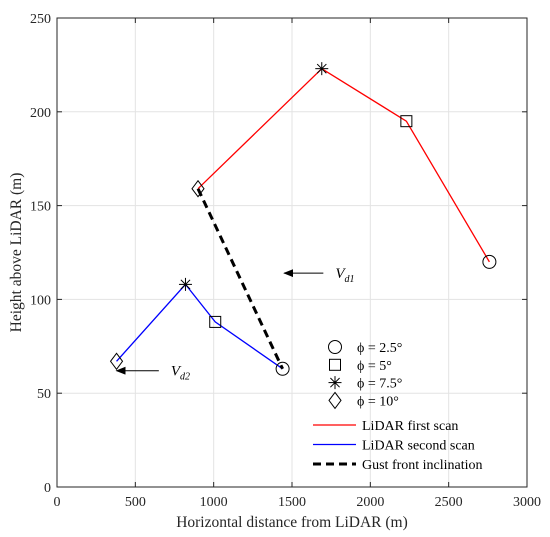 This screenshot has width=550, height=537. Describe the element at coordinates (40, 19) in the screenshot. I see `y-tick-label: 250` at that location.